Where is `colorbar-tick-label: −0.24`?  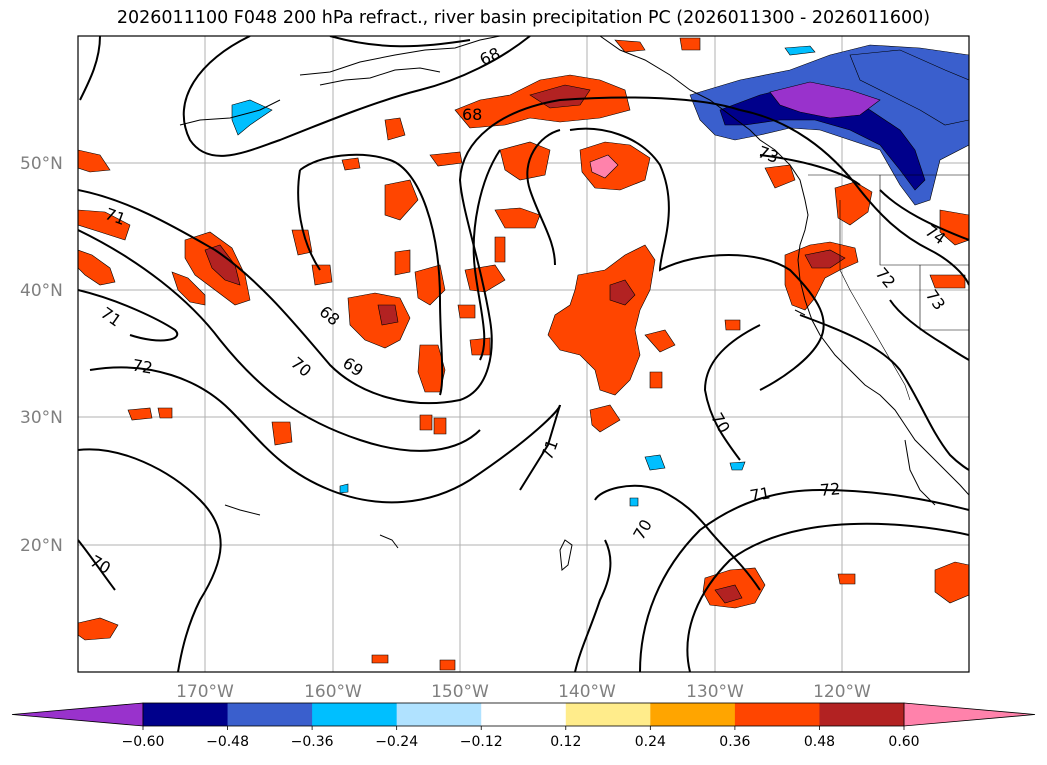
colorbar-tick-label: −0.24 is located at coordinates (396, 742).